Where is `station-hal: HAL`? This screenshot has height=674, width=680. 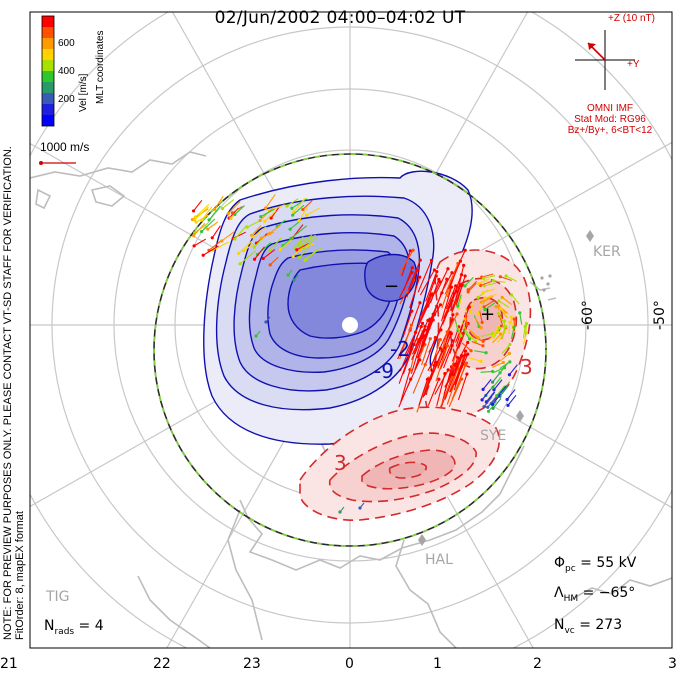 station-hal: HAL is located at coordinates (439, 560).